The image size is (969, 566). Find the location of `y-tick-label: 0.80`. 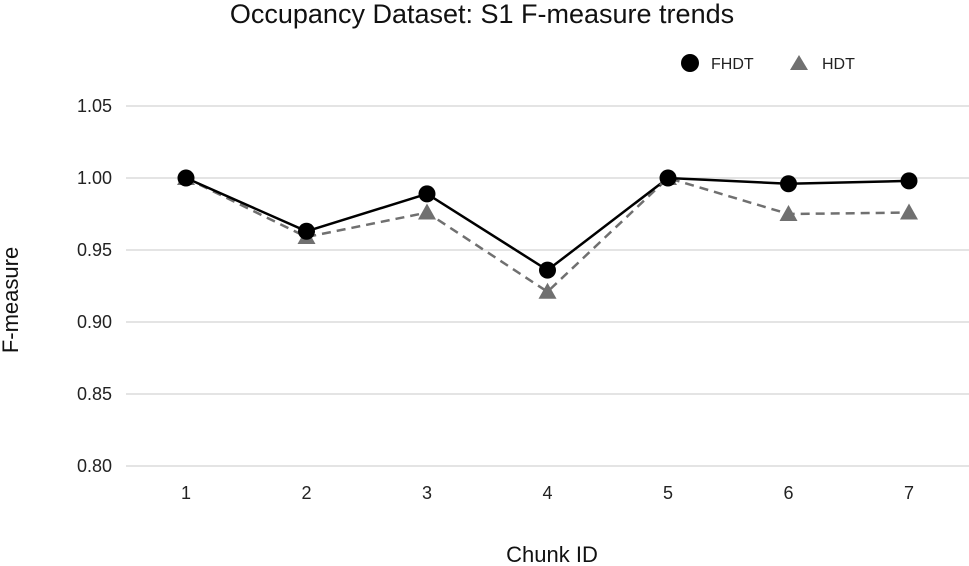

y-tick-label: 0.80 is located at coordinates (94, 466).